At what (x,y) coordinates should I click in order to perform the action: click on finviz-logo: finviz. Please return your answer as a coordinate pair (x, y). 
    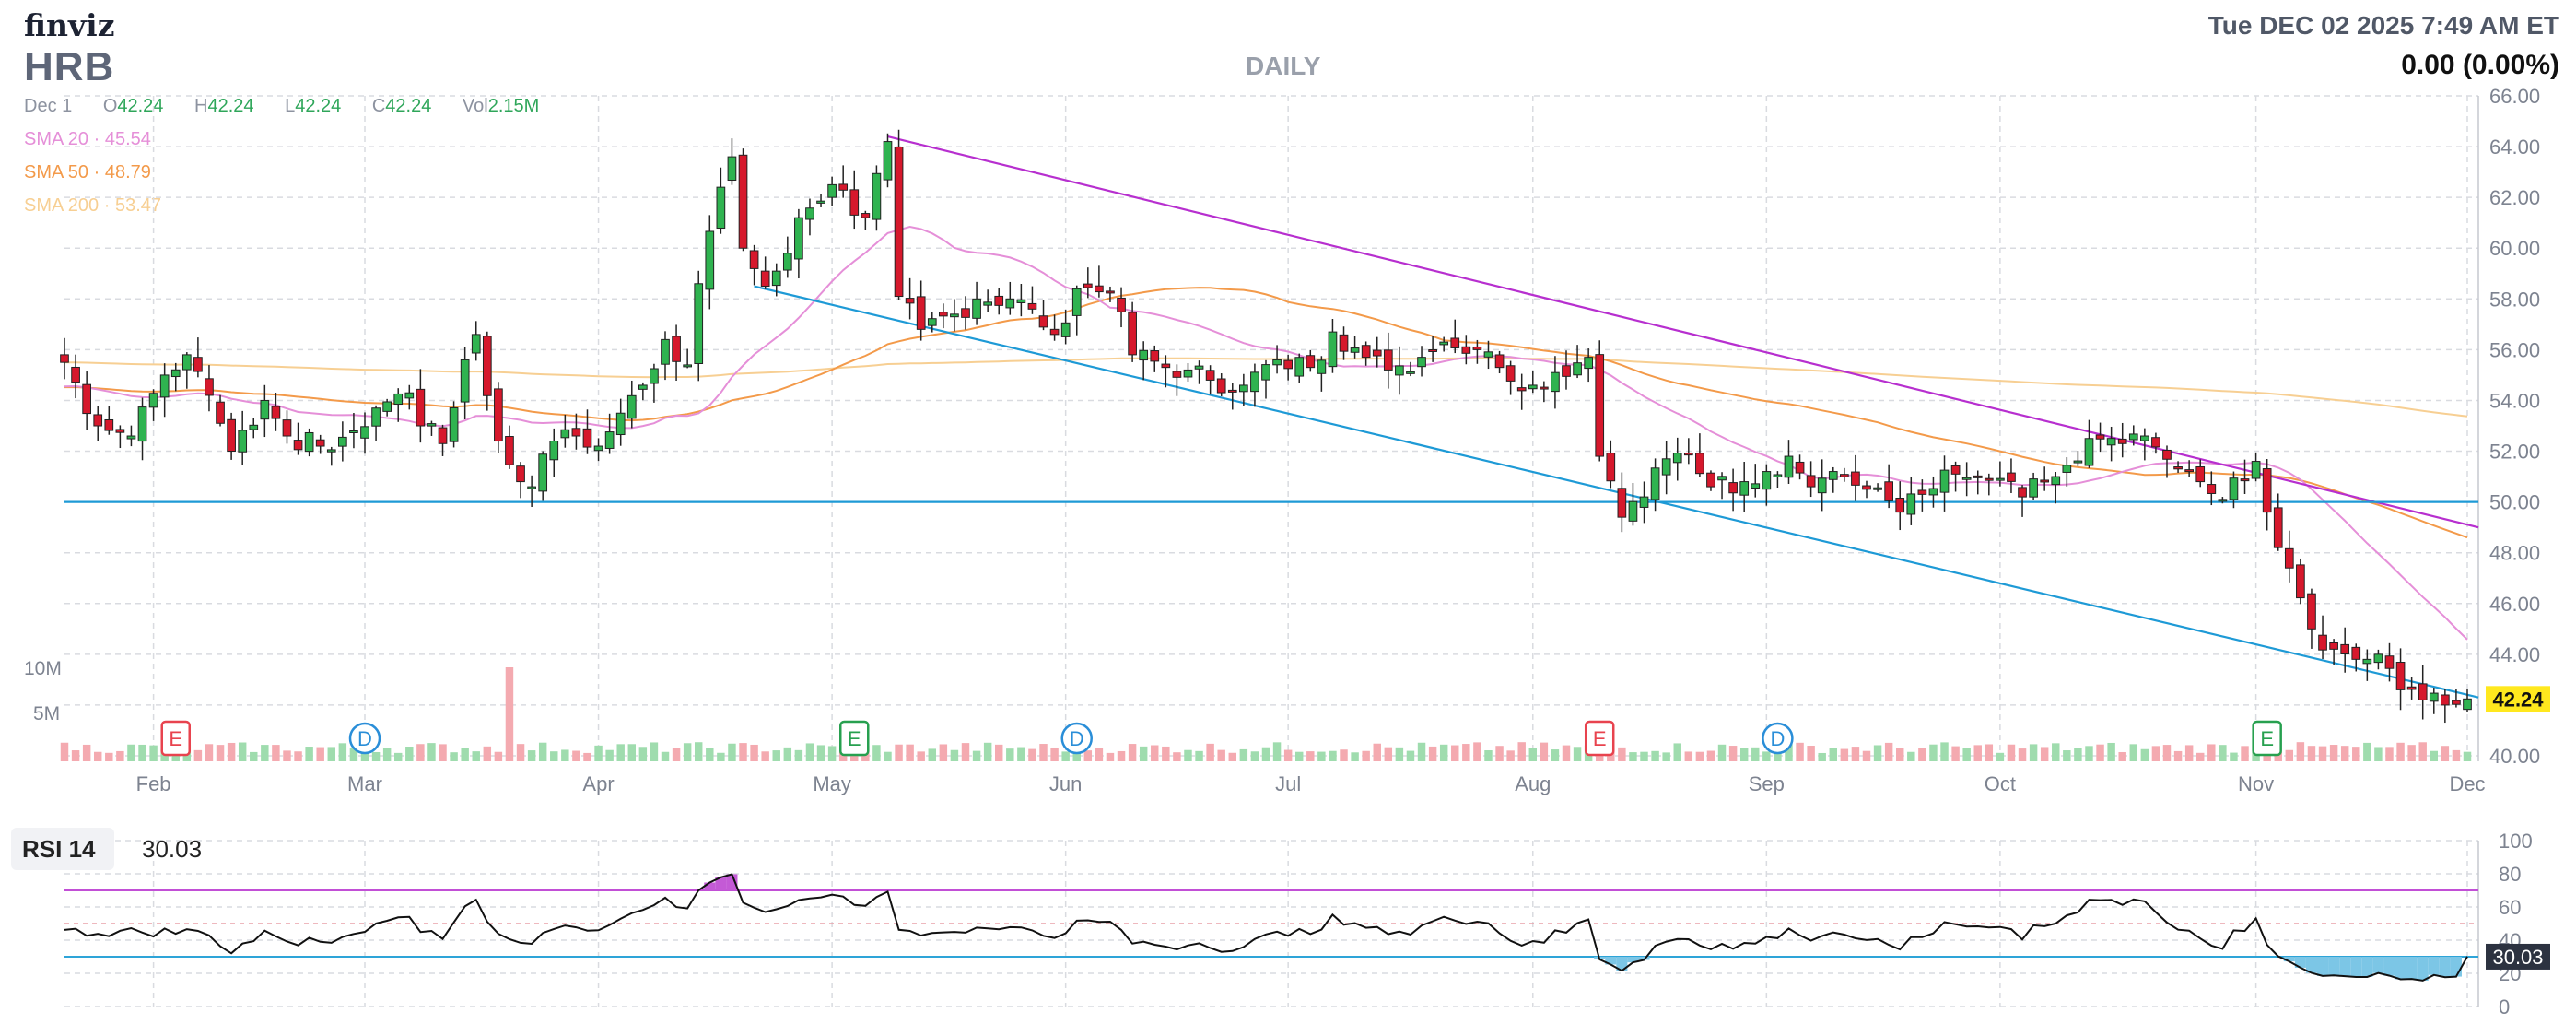
    Looking at the image, I should click on (69, 25).